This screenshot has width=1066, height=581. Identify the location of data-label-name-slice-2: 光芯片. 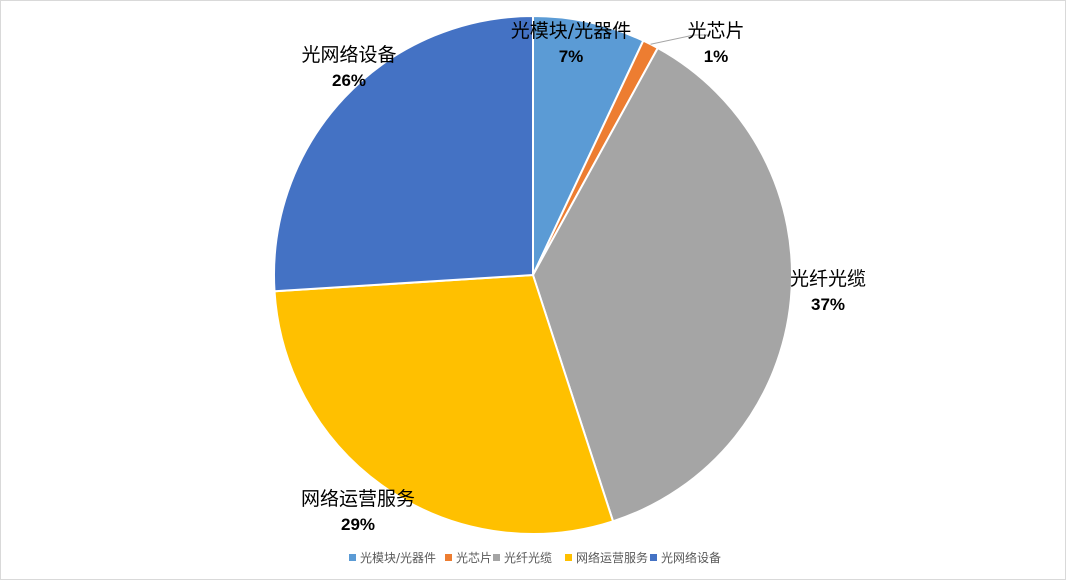
(715, 31).